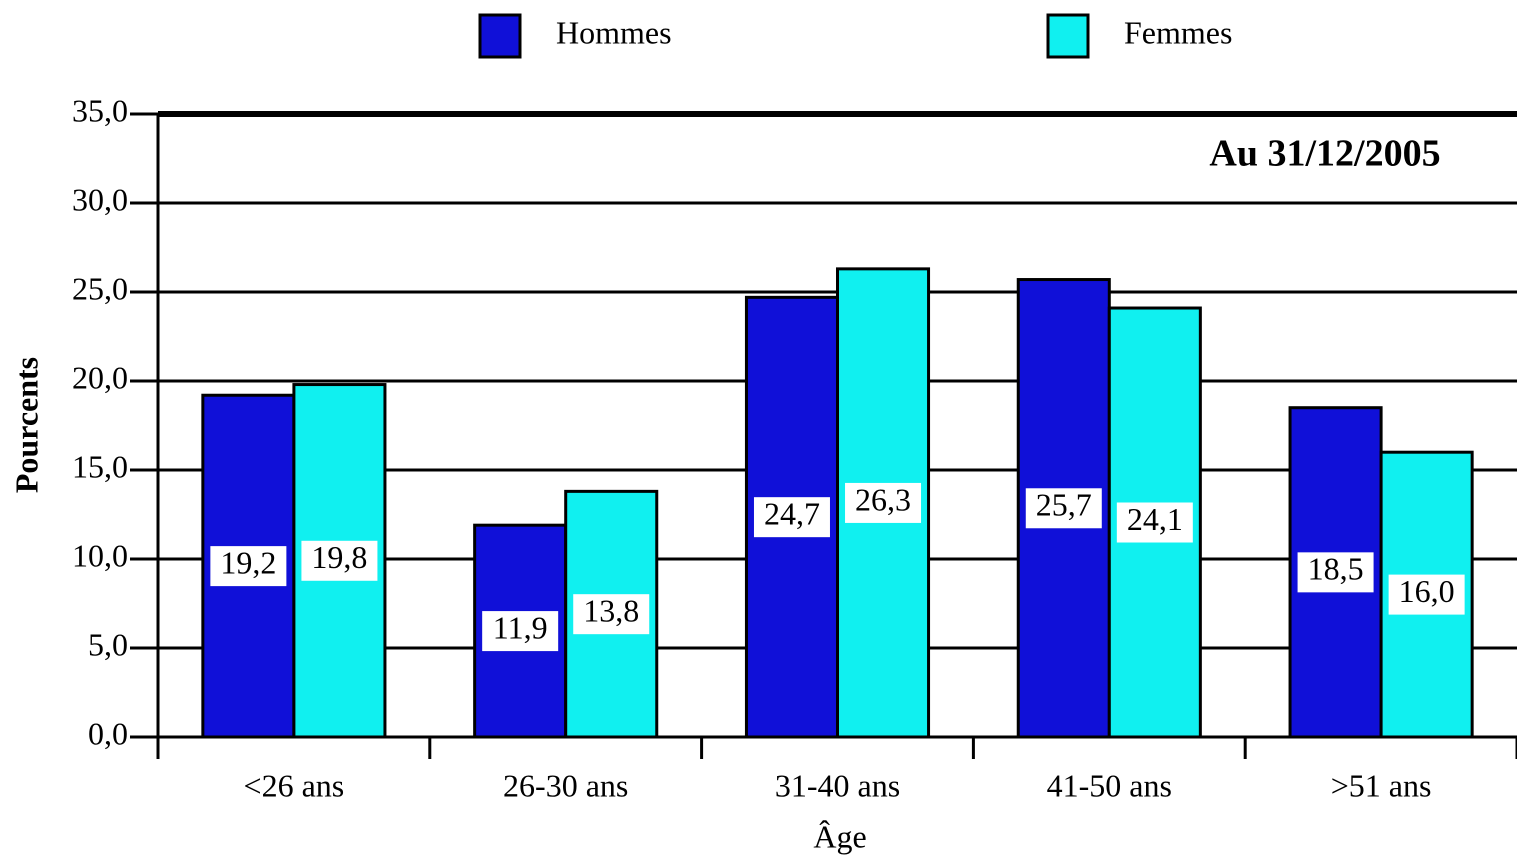 This screenshot has height=859, width=1517. What do you see at coordinates (100, 555) in the screenshot?
I see `y-tick-label: 10,0` at bounding box center [100, 555].